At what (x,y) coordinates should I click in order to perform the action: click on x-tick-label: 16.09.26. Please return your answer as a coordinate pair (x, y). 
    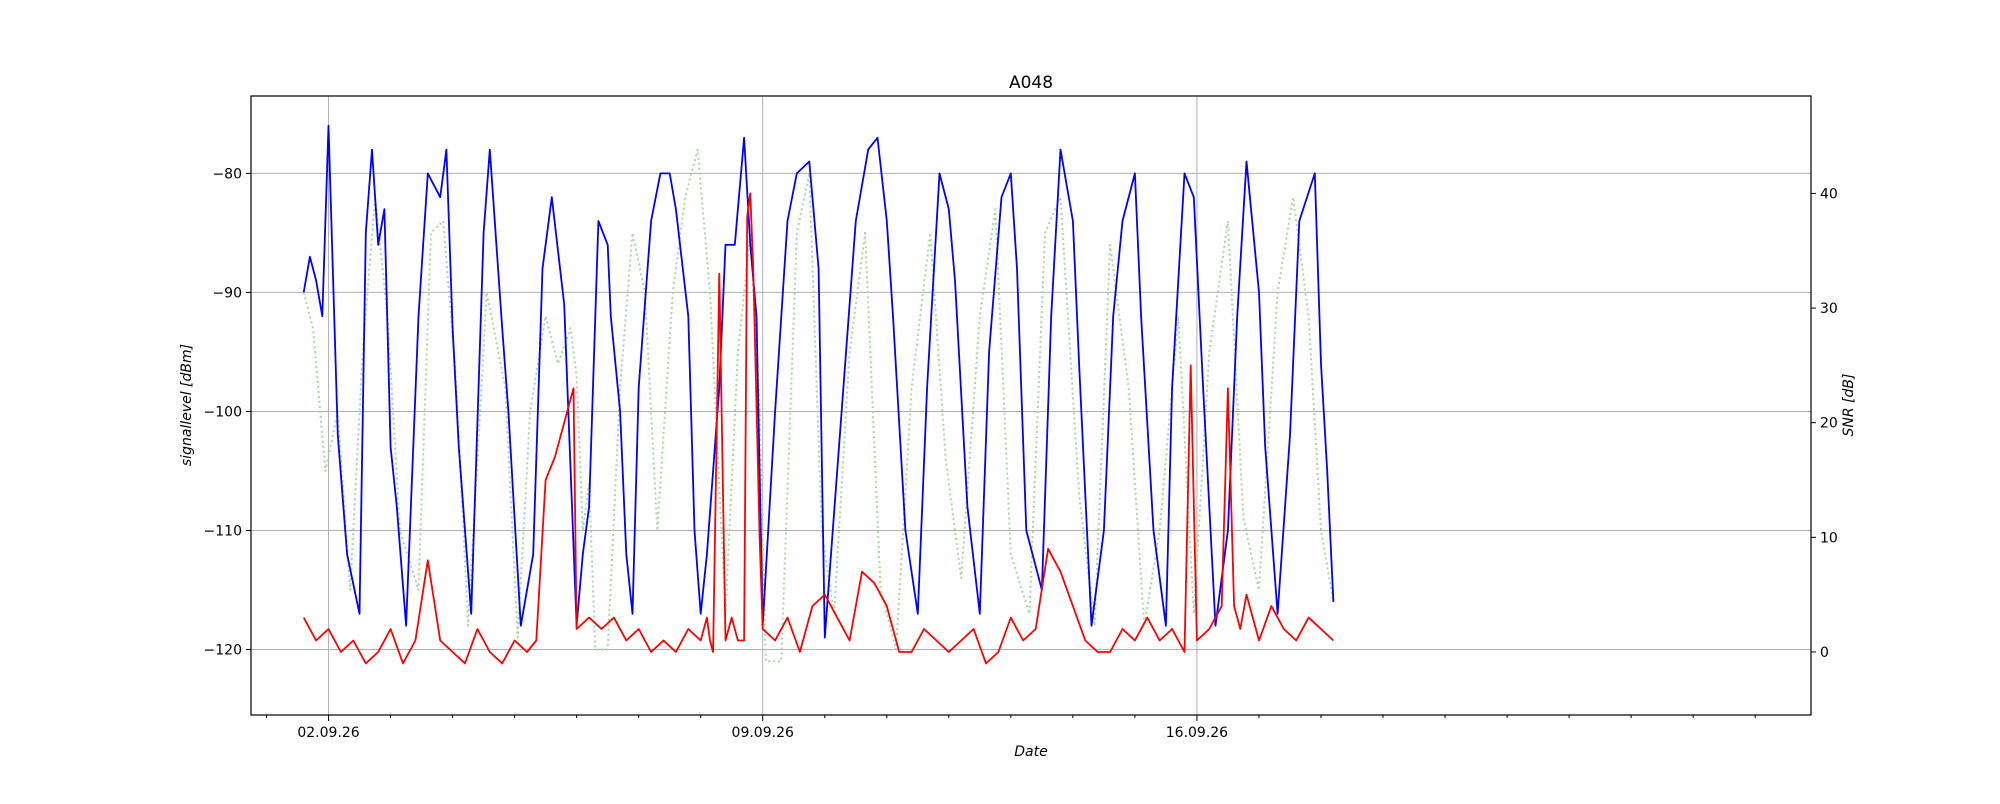
    Looking at the image, I should click on (1197, 733).